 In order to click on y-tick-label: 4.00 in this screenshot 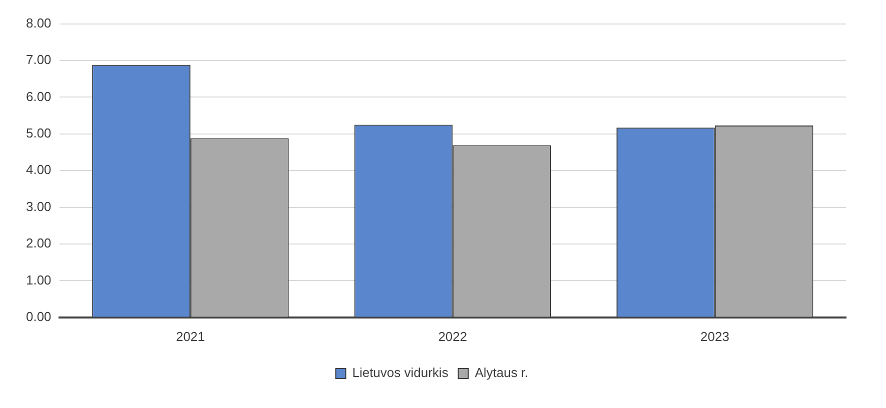, I will do `click(39, 170)`.